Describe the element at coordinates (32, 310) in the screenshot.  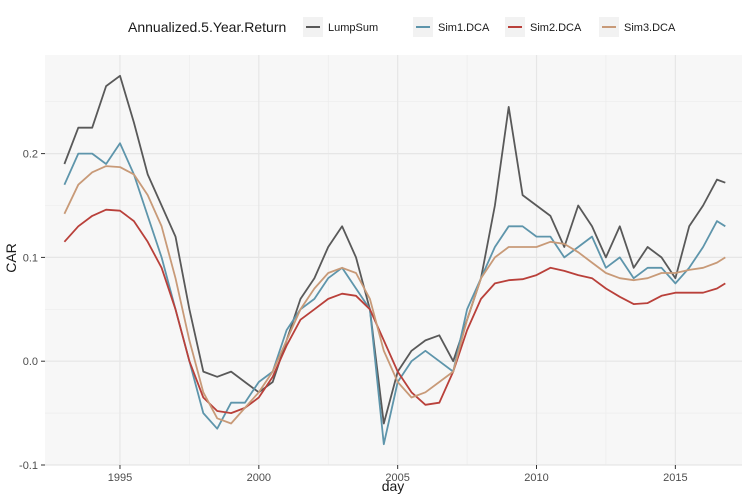
I see `y-axis: -0.1 0.0 0.1 0.2` at that location.